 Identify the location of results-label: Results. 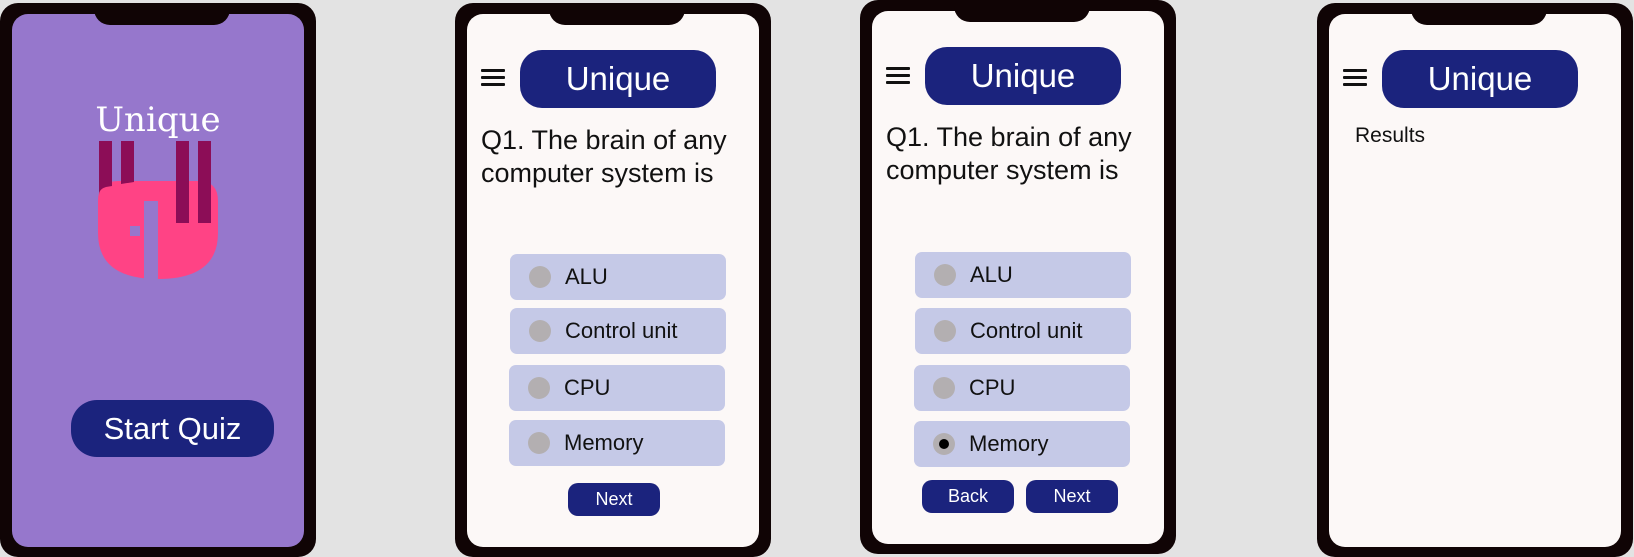
(1390, 135).